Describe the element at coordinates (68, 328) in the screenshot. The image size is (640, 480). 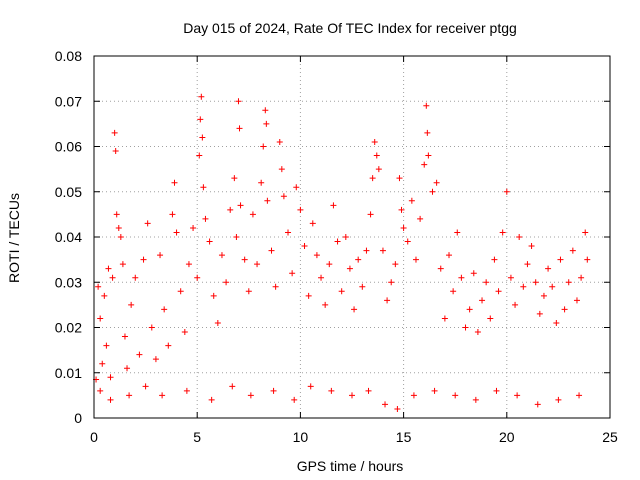
I see `y-tick-label: 0.02` at that location.